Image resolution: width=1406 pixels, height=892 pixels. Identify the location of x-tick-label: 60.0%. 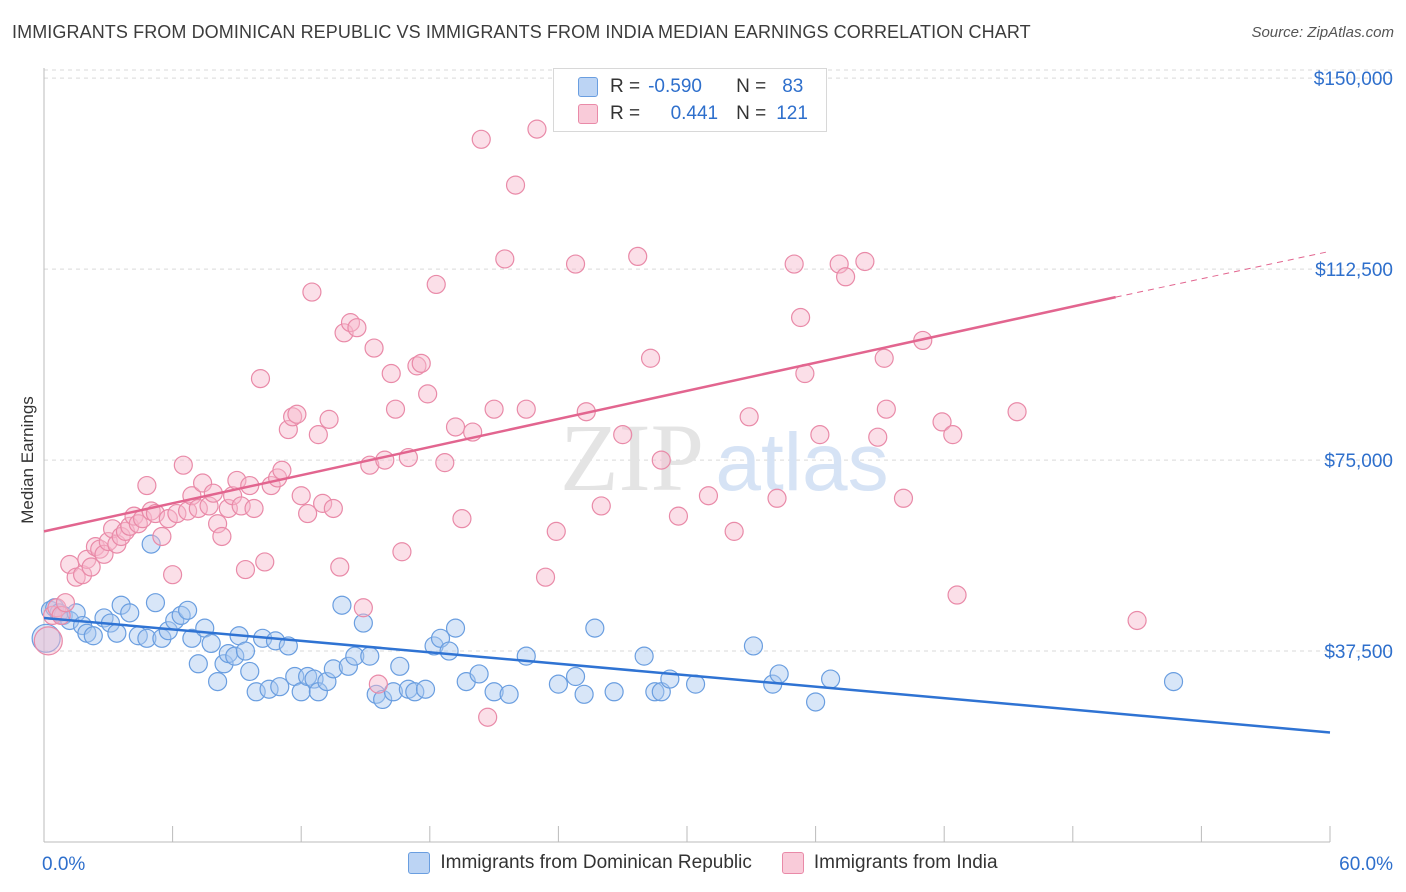
(1366, 864).